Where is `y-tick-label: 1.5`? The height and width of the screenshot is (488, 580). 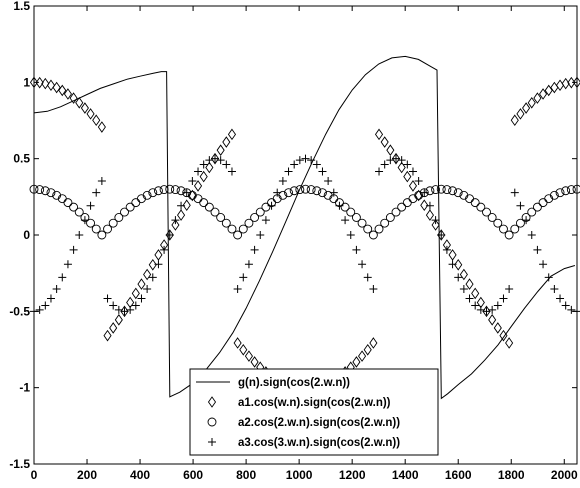
y-tick-label: 1.5 is located at coordinates (21, 6).